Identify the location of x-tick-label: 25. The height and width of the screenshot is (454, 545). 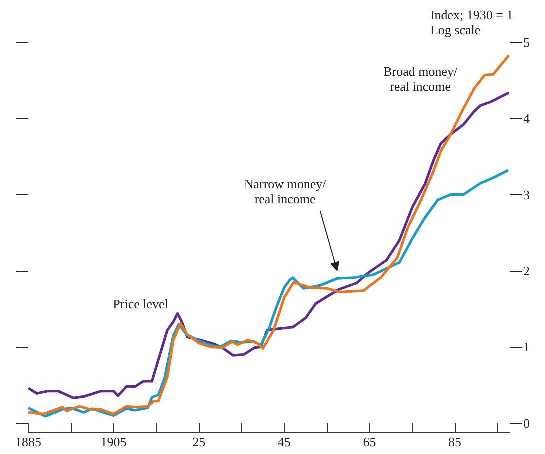
(199, 442).